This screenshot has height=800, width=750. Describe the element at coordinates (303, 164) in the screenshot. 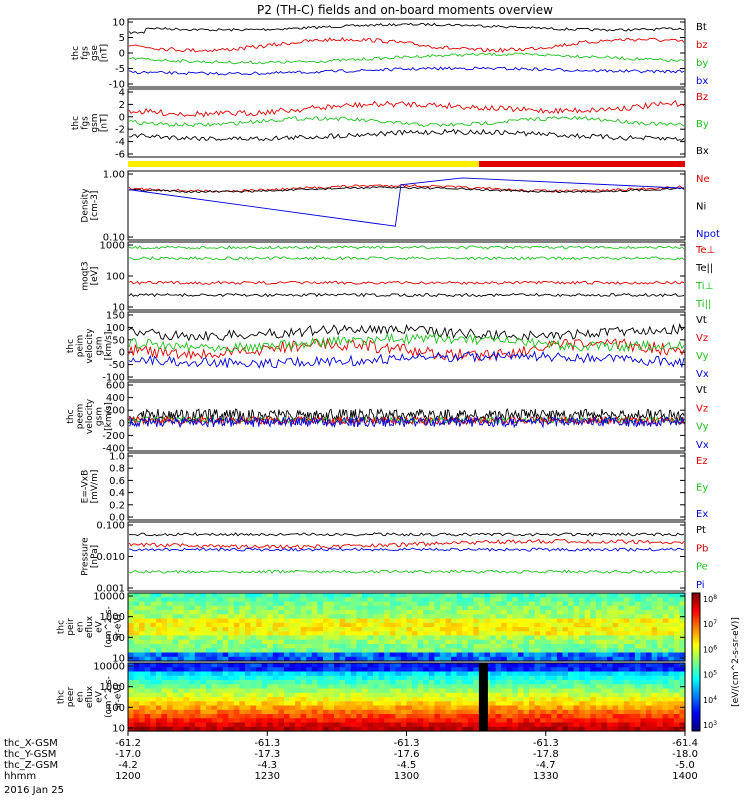

I see `mode-bar-slow` at that location.